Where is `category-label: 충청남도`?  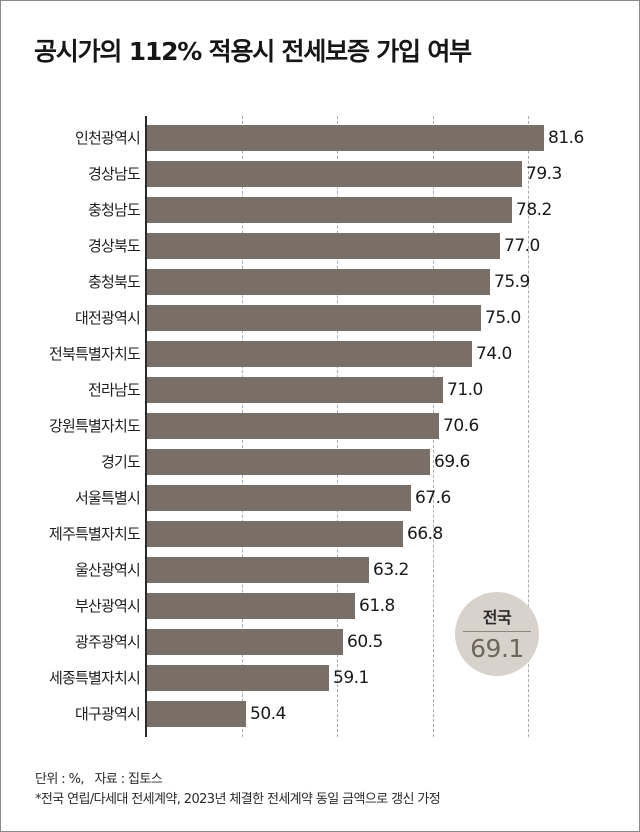 category-label: 충청남도 is located at coordinates (114, 210).